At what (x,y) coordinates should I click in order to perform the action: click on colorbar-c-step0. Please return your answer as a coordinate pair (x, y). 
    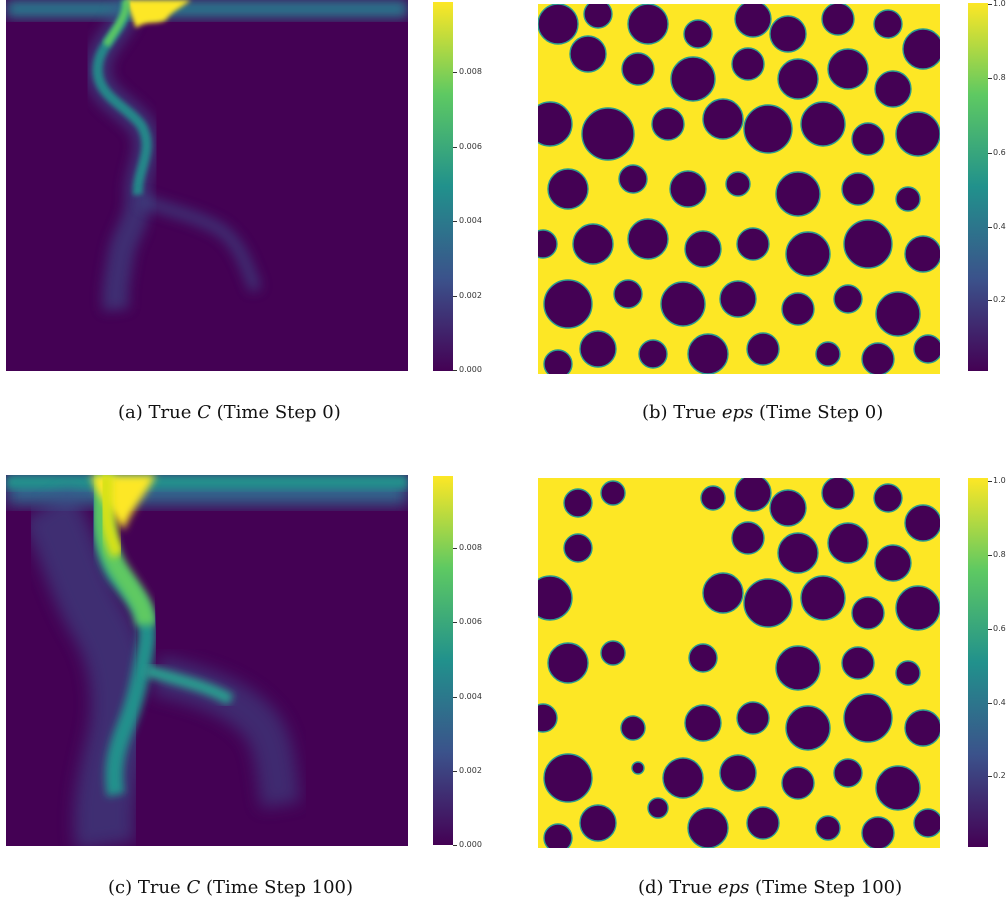
    Looking at the image, I should click on (443, 186).